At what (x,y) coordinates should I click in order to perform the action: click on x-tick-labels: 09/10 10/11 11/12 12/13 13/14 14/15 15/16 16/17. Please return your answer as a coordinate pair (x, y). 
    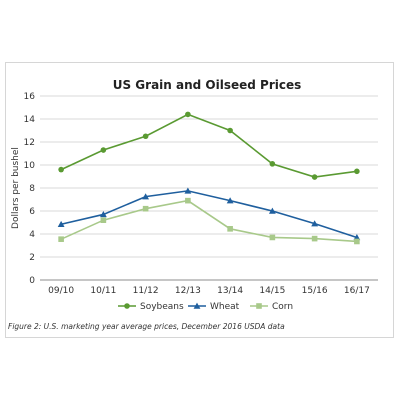
    Looking at the image, I should click on (209, 291).